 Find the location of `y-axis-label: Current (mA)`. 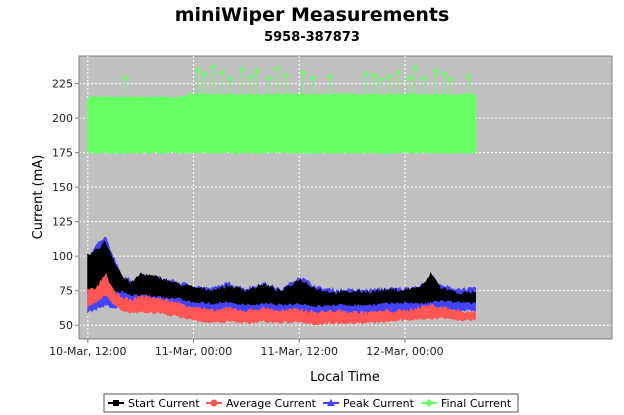

y-axis-label: Current (mA) is located at coordinates (38, 197).